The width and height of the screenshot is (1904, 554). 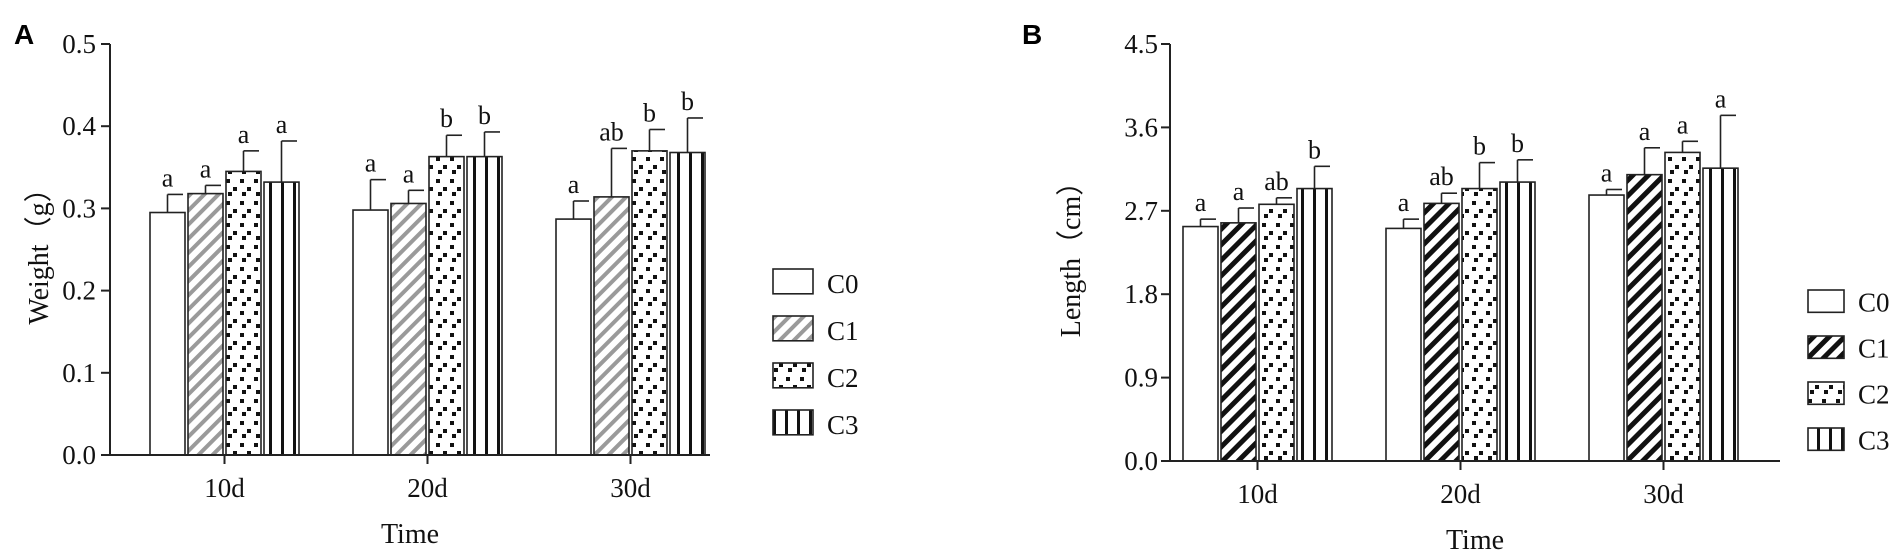 What do you see at coordinates (687, 101) in the screenshot?
I see `significance-letter-C3-30d: b` at bounding box center [687, 101].